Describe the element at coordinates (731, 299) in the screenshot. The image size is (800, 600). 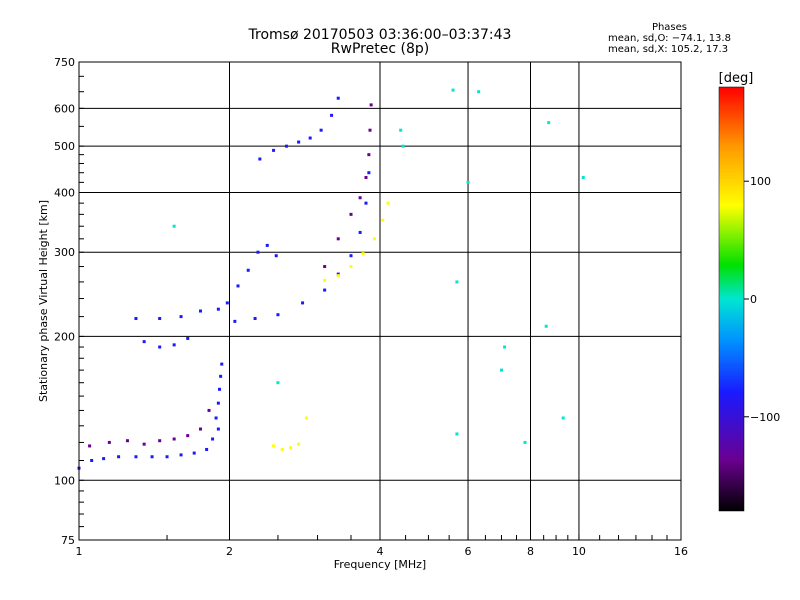
I see `colorbar` at that location.